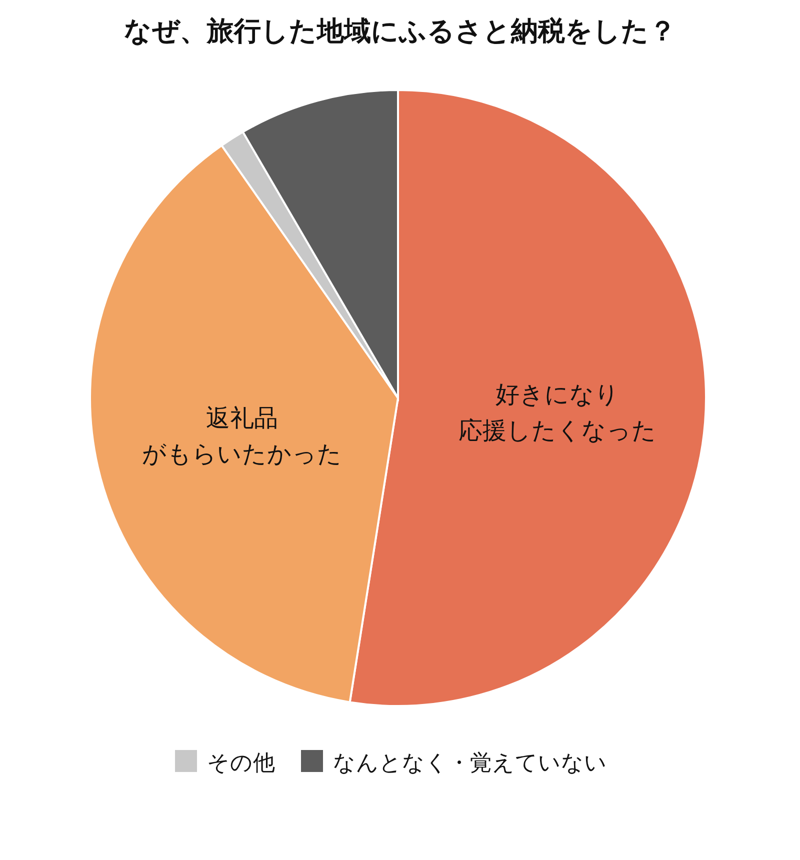 This screenshot has height=860, width=800. Describe the element at coordinates (400, 31) in the screenshot. I see `chart-title: なぜ、旅行した地域にふるさと納税をした？` at that location.